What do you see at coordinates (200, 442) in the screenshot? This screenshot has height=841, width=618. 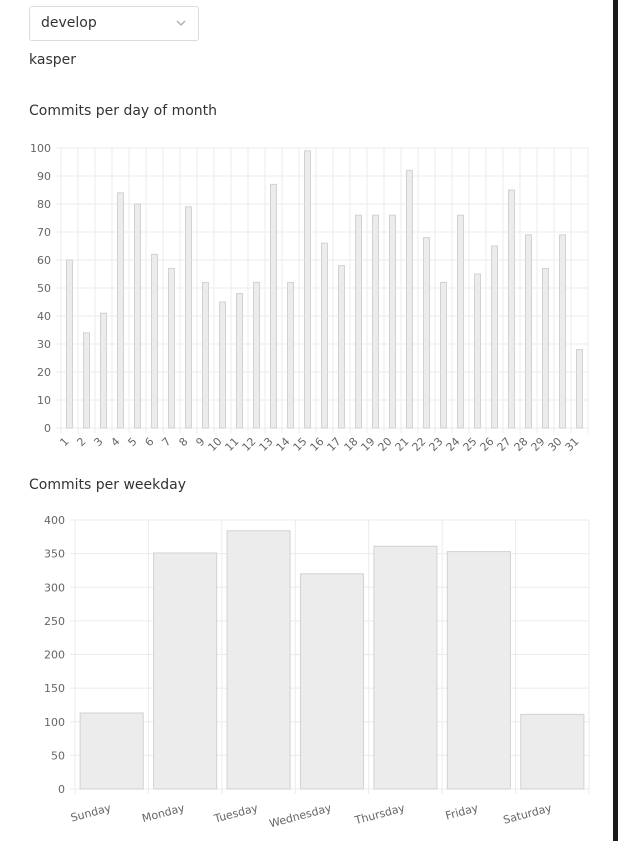 I see `x-tick-label: 9` at bounding box center [200, 442].